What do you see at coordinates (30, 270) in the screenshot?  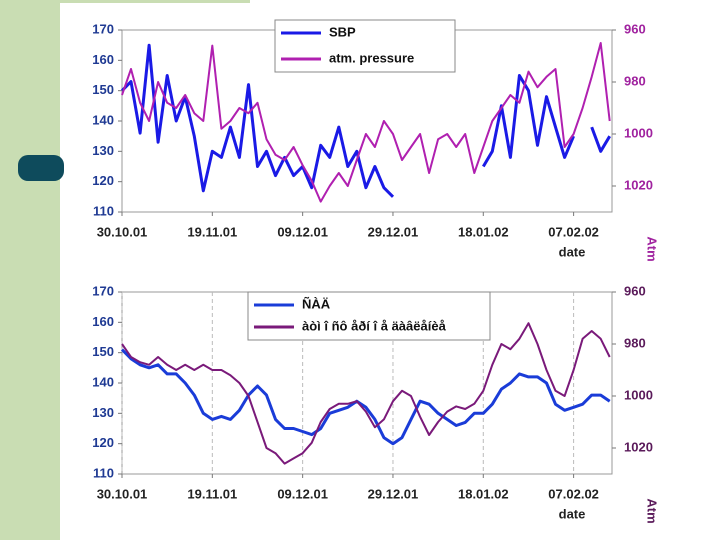 I see `side-band` at bounding box center [30, 270].